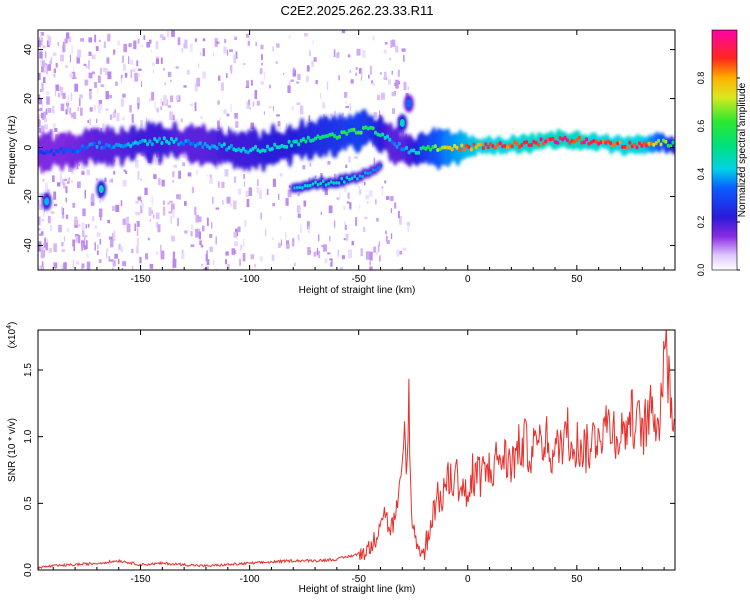 The image size is (750, 600). What do you see at coordinates (701, 126) in the screenshot?
I see `colorbar-tick-label: 0.6` at bounding box center [701, 126].